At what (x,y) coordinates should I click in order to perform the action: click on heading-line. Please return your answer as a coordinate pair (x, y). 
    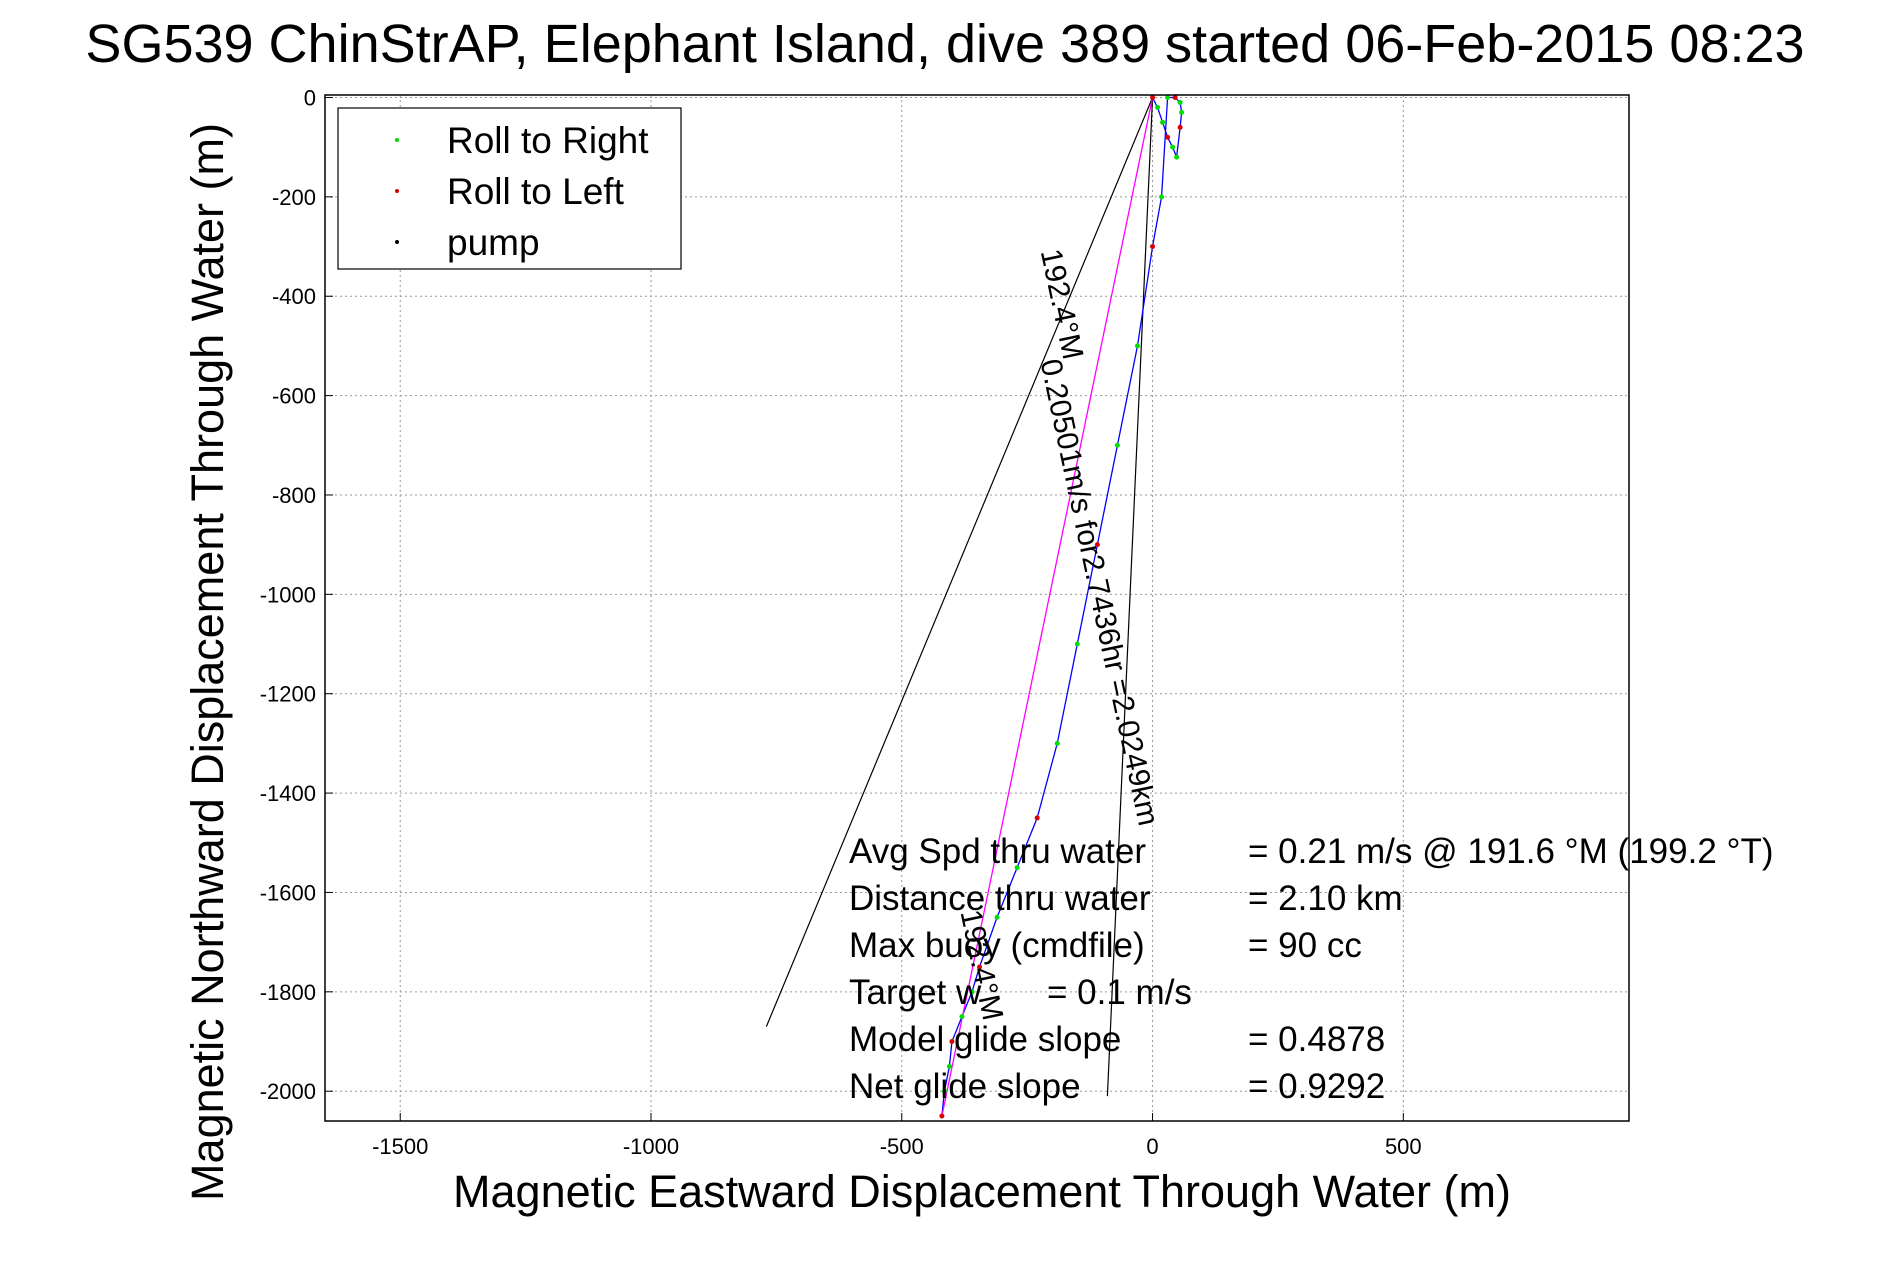
    Looking at the image, I should click on (1130, 597).